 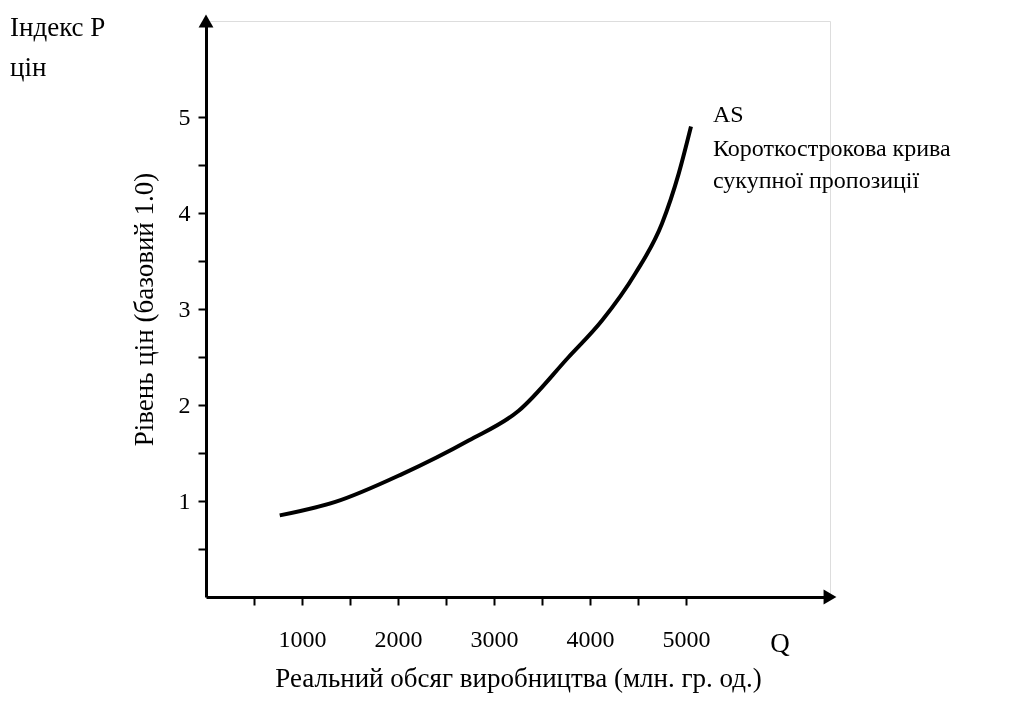 I want to click on text: Індекс P цін, so click(x=58, y=47).